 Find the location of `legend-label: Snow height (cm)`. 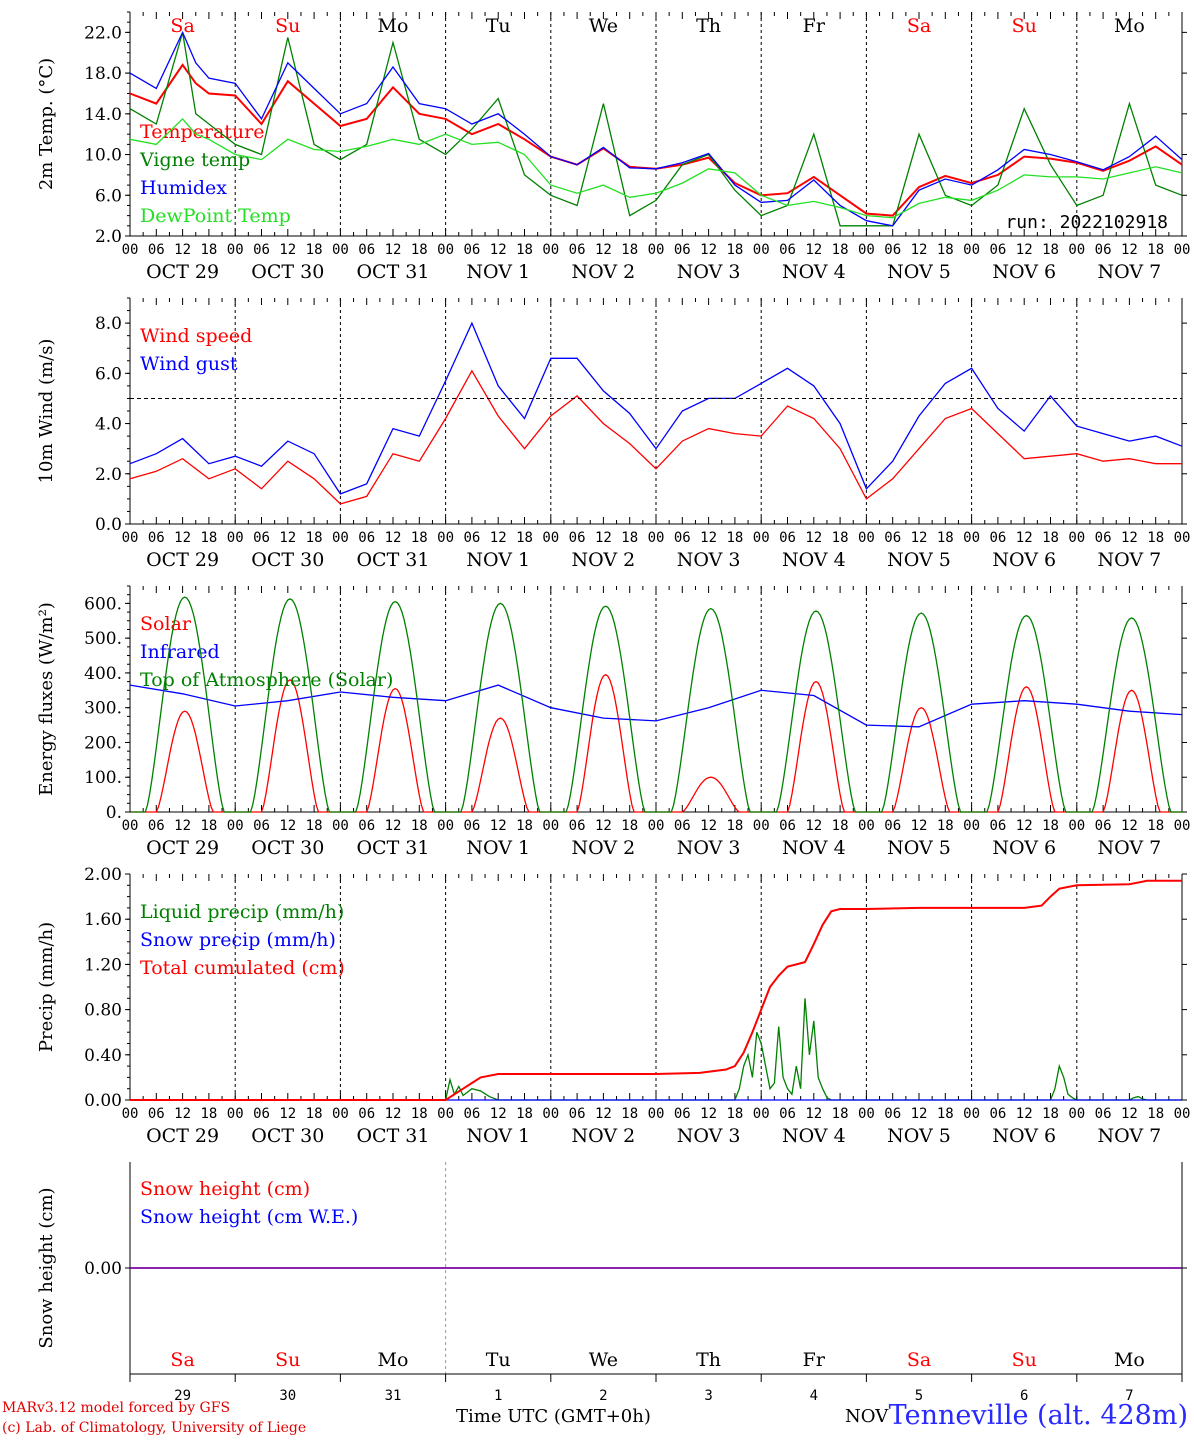

legend-label: Snow height (cm) is located at coordinates (225, 1189).